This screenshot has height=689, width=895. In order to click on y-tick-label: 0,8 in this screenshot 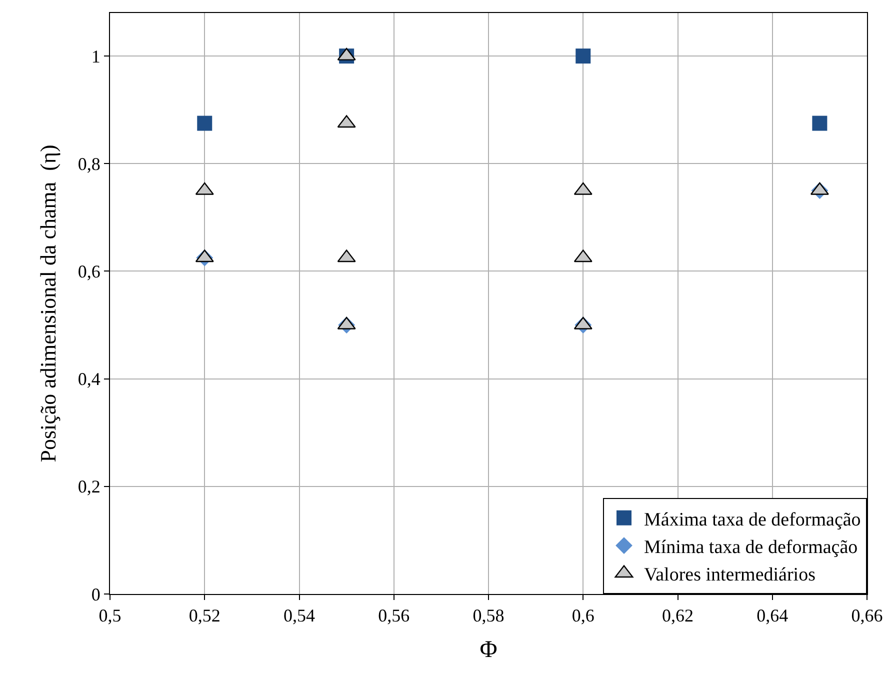, I will do `click(89, 164)`.